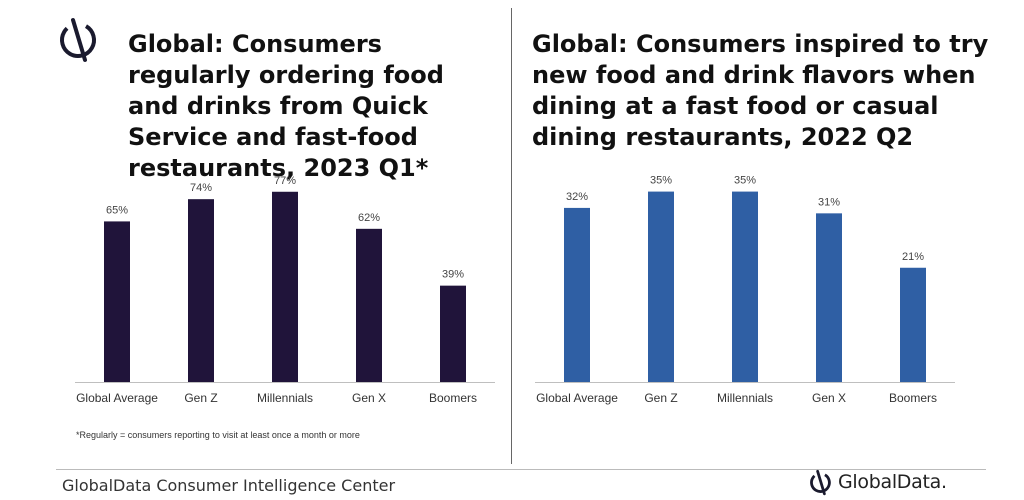  What do you see at coordinates (913, 257) in the screenshot?
I see `right-data-label: 21%` at bounding box center [913, 257].